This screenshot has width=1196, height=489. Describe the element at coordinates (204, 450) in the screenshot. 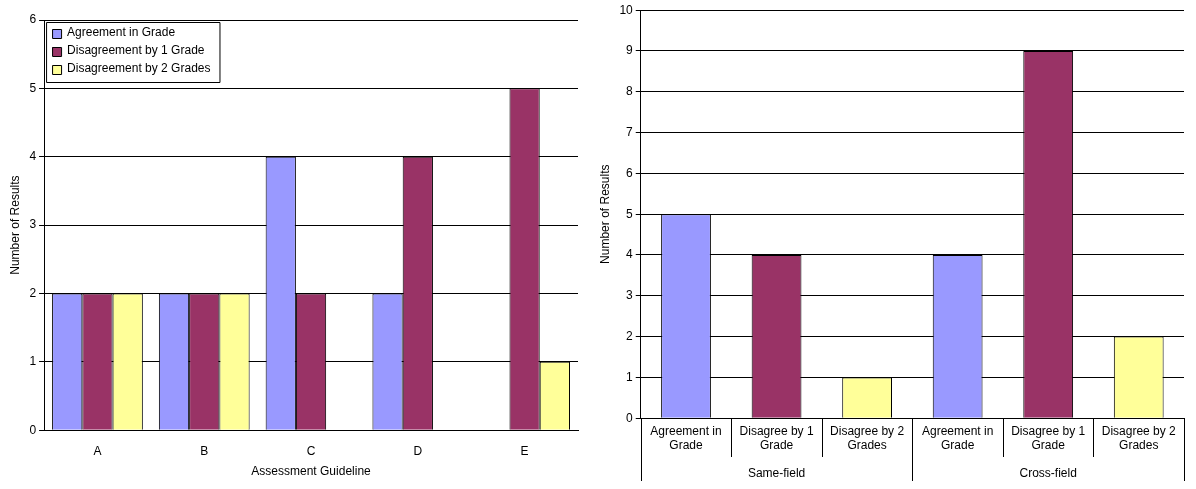

I see `x-tick-label: B` at that location.